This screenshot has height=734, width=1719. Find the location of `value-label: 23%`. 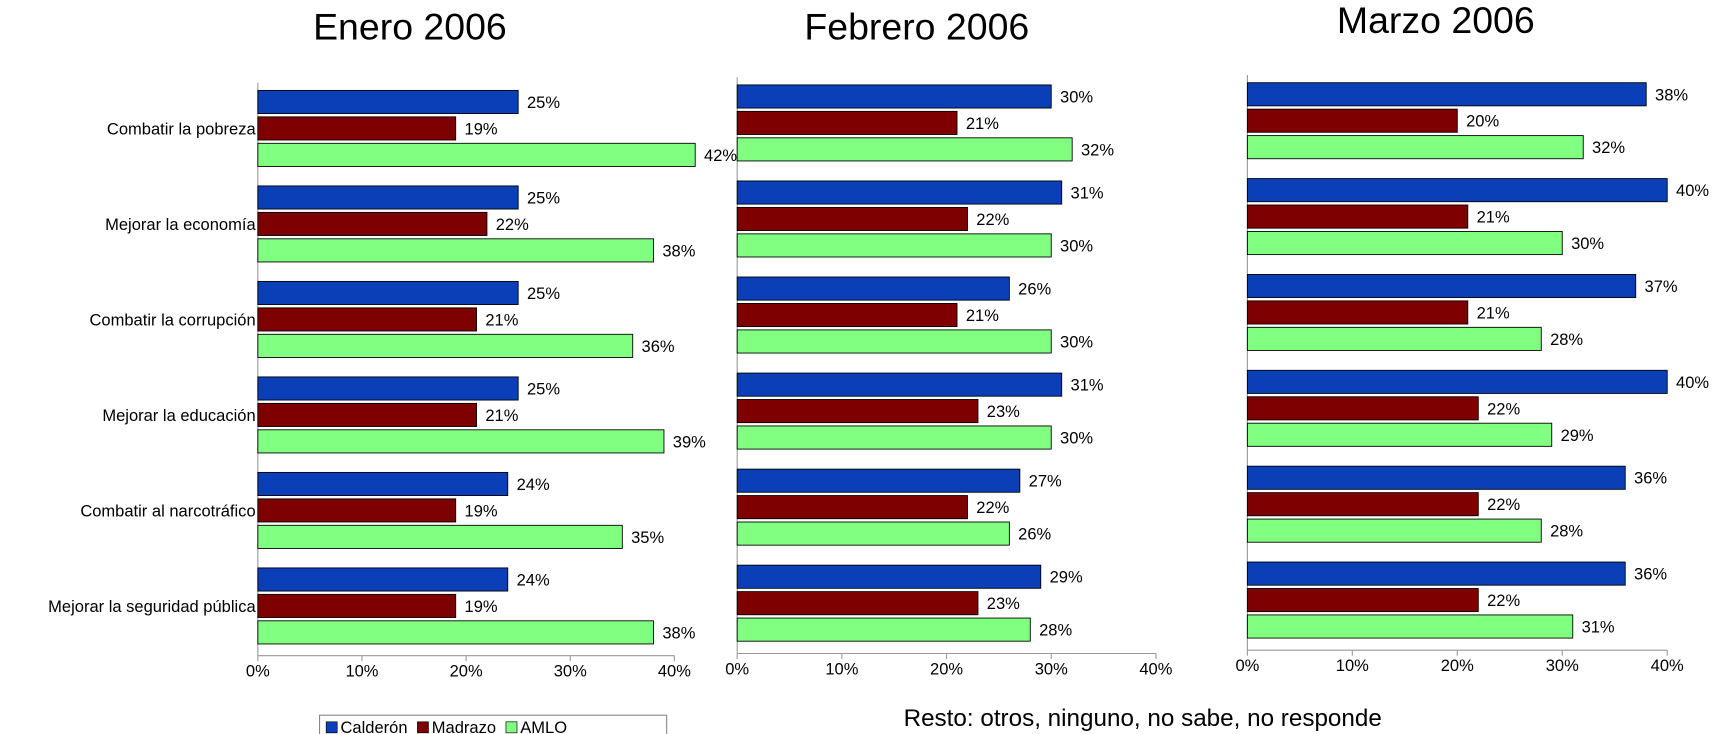

value-label: 23% is located at coordinates (1003, 603).